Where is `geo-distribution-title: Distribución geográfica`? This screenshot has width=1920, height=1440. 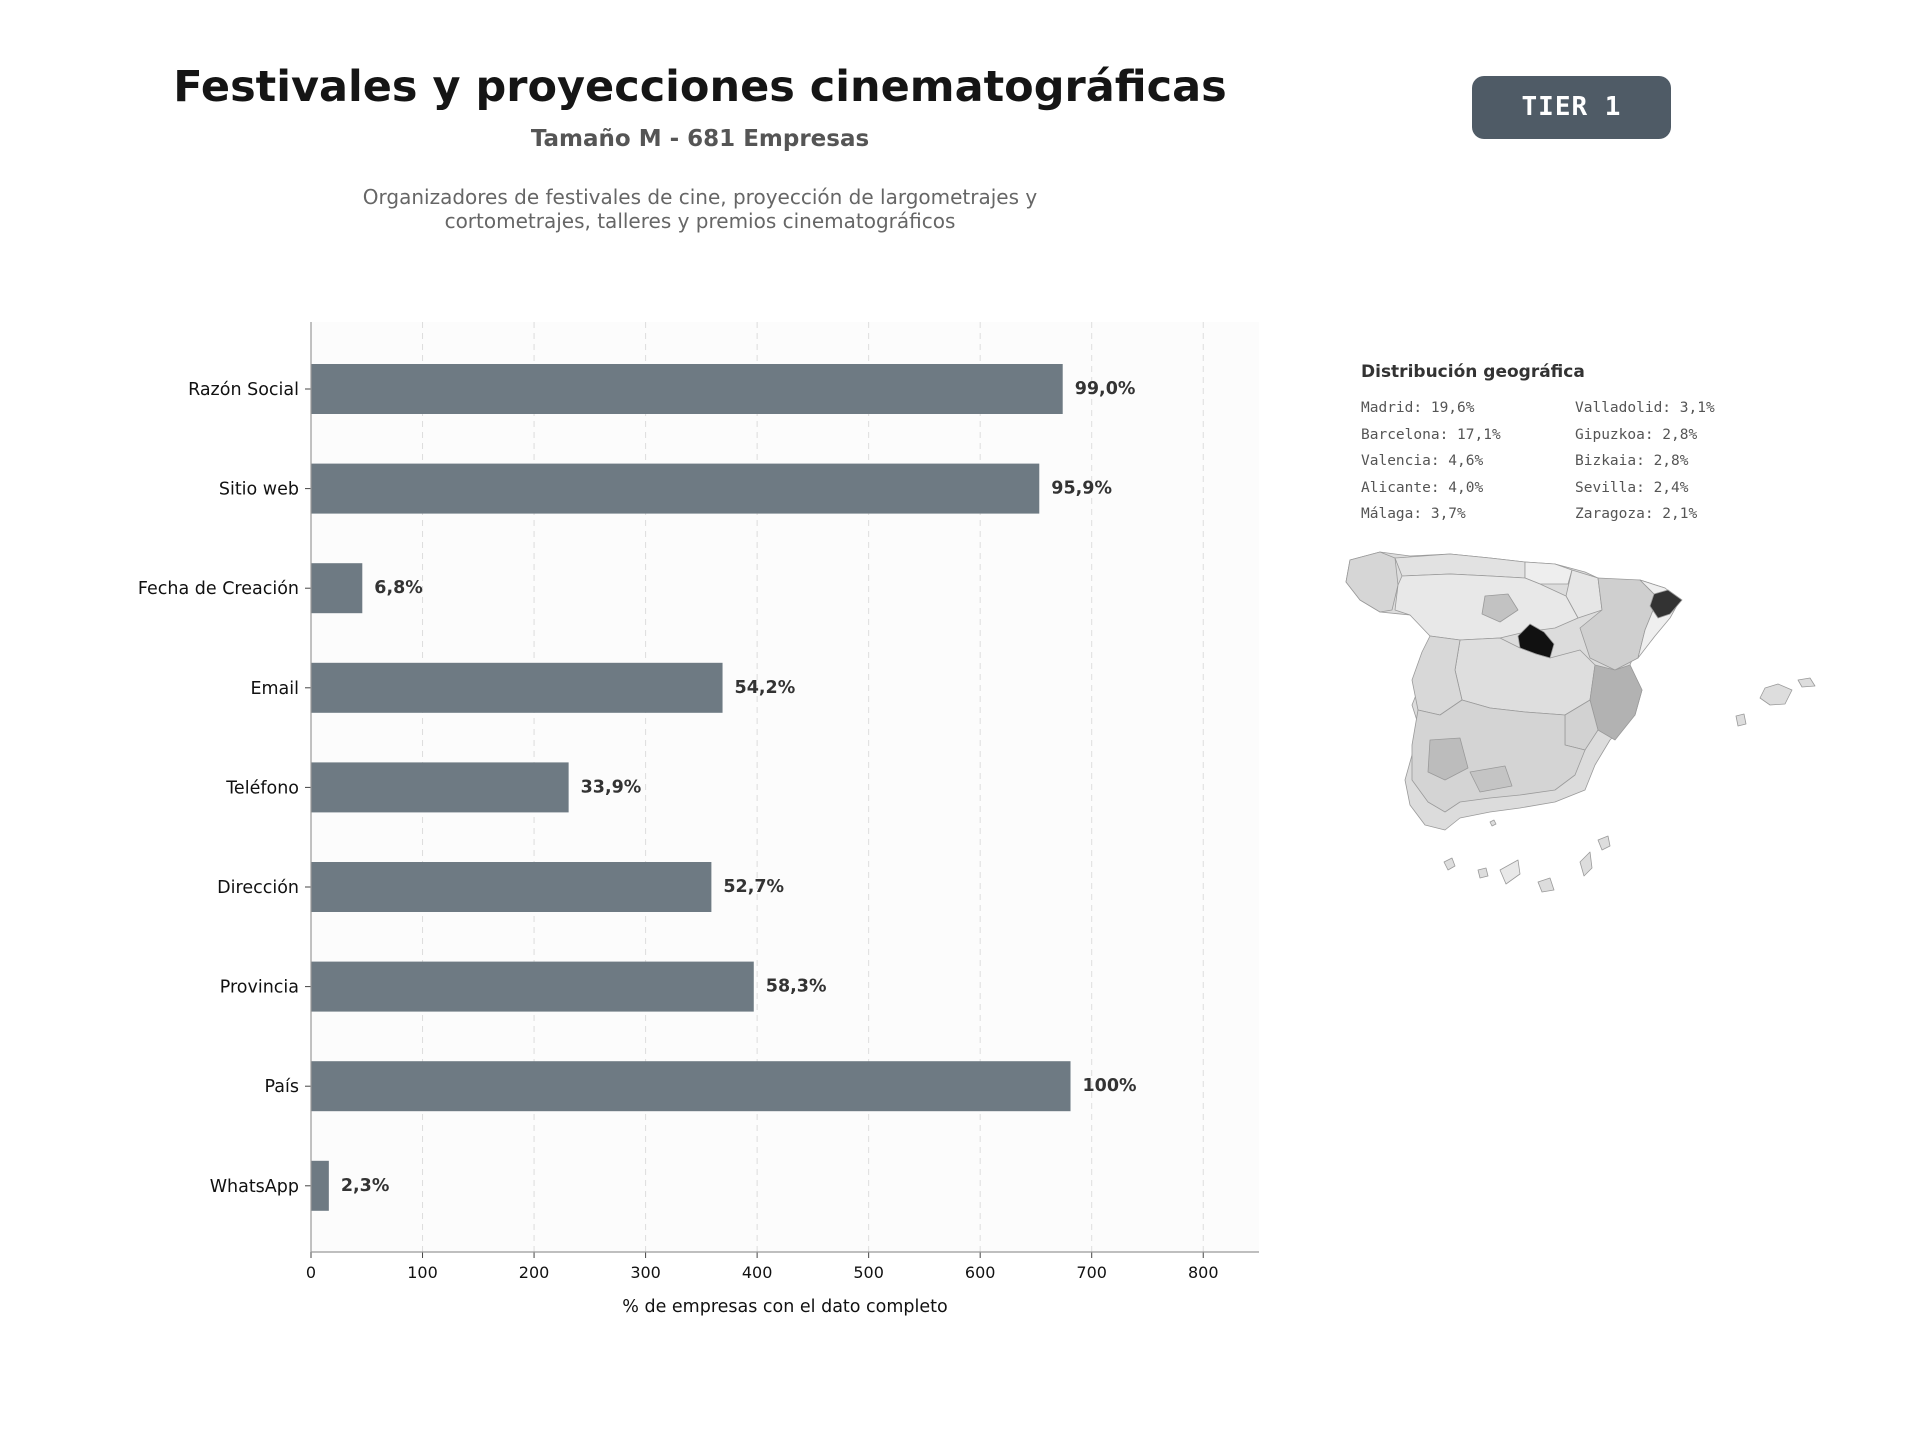
geo-distribution-title: Distribución geográfica is located at coordinates (1473, 372).